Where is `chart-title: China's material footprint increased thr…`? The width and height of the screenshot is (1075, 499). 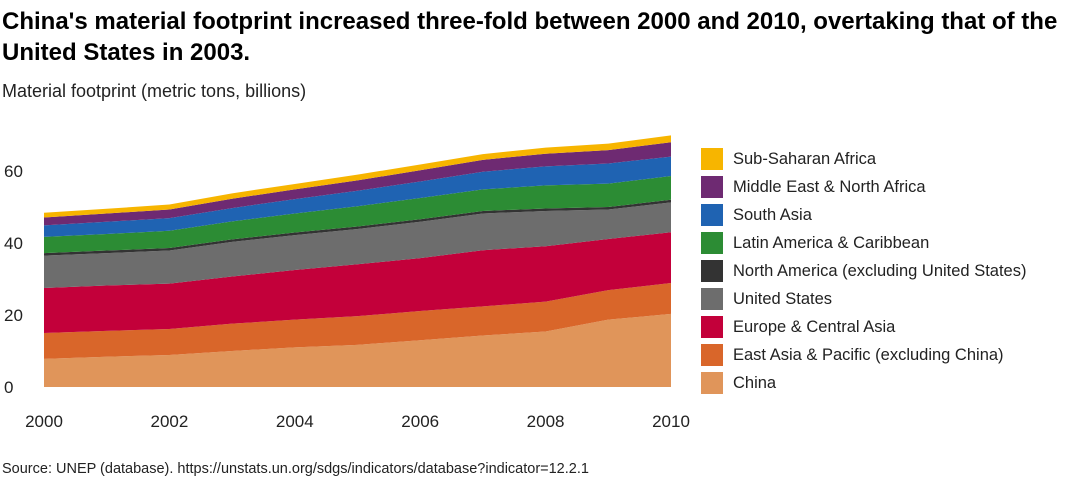
chart-title: China's material footprint increased thr… is located at coordinates (530, 37).